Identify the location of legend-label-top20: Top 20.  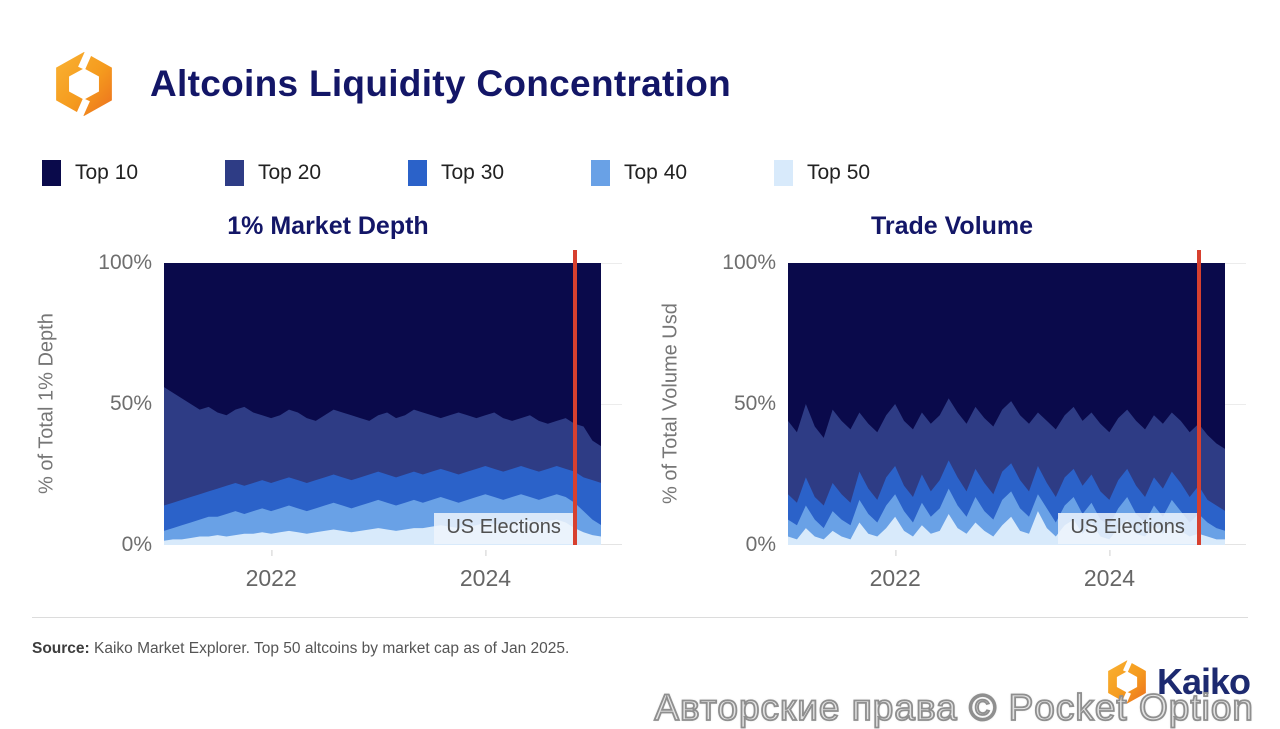
(290, 172).